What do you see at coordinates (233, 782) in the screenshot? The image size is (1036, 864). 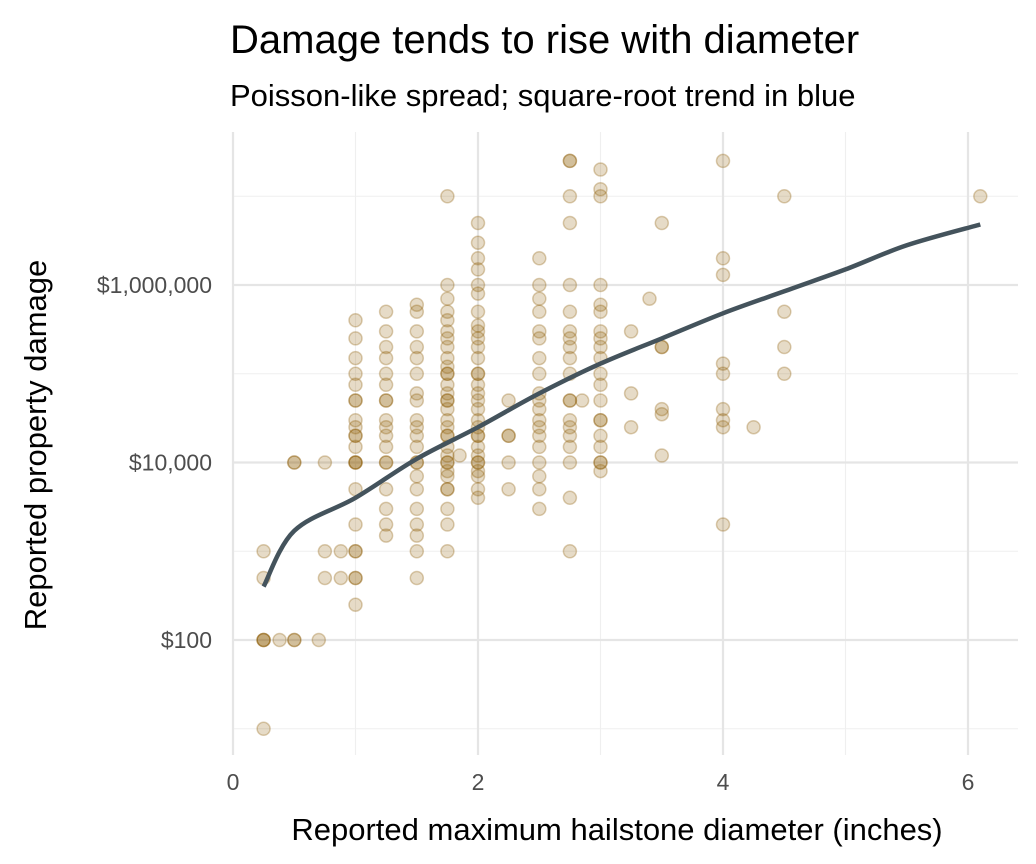 I see `x-tick-label: 0` at bounding box center [233, 782].